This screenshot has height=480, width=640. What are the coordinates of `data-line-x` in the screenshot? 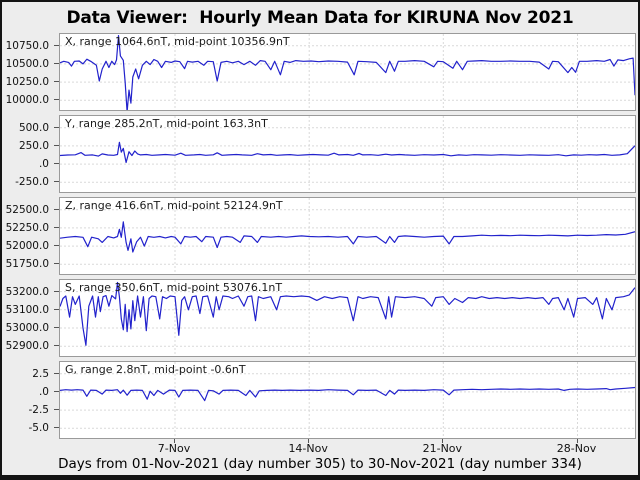 It's located at (347, 72).